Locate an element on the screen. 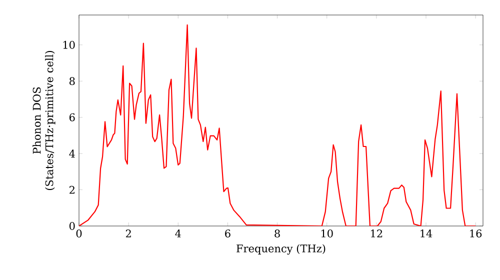  x-tick-label: 12 is located at coordinates (376, 234).